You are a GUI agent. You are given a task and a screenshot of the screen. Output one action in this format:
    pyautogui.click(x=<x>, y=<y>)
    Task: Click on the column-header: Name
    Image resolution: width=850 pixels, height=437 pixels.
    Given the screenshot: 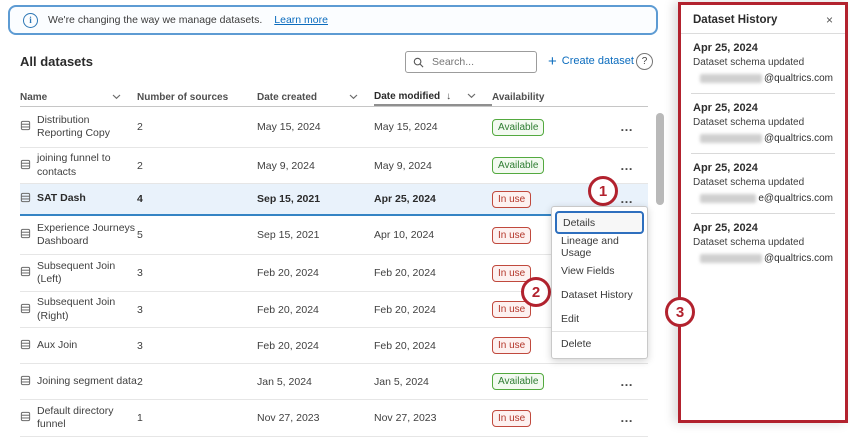 What is the action you would take?
    pyautogui.click(x=78, y=97)
    